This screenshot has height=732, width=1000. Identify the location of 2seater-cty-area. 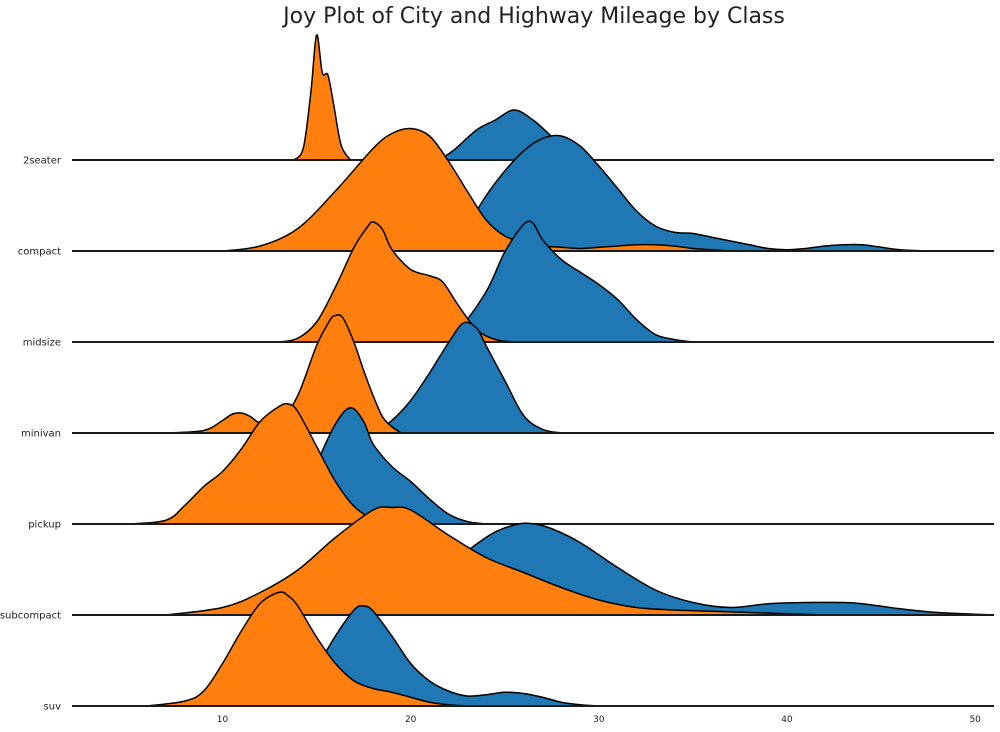
(322, 97).